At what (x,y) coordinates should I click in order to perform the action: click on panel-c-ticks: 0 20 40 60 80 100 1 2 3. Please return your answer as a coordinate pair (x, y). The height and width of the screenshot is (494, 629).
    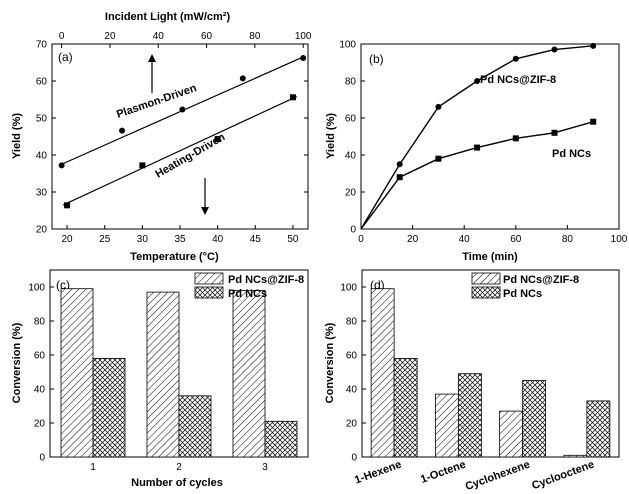
    Looking at the image, I should click on (148, 378).